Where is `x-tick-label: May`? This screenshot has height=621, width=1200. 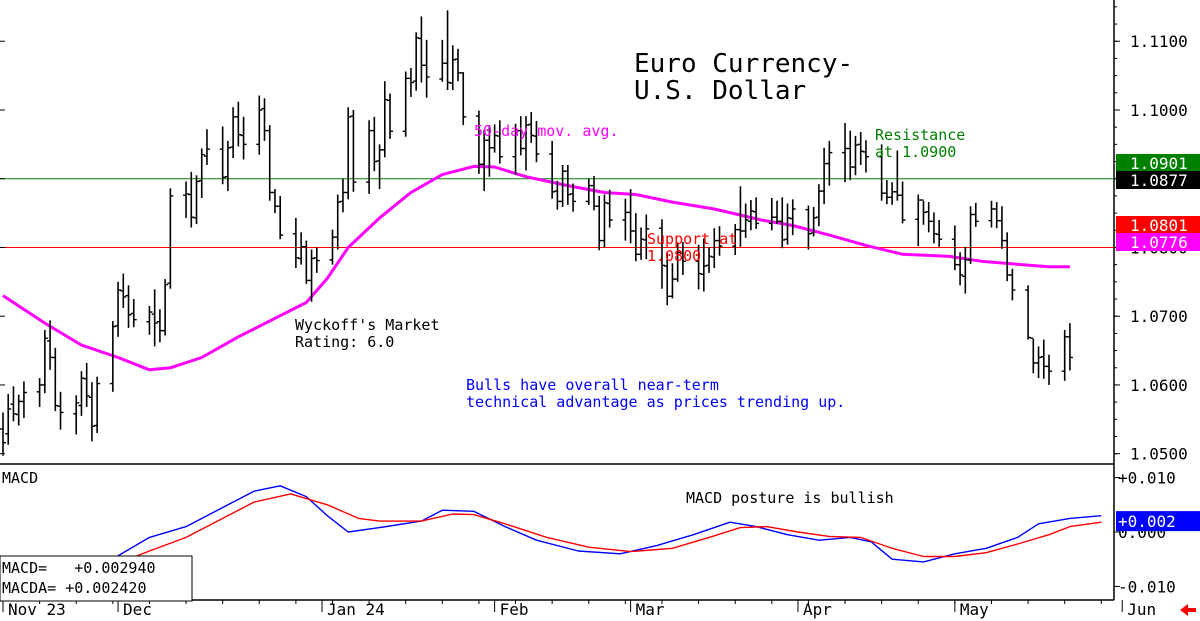
x-tick-label: May is located at coordinates (974, 609).